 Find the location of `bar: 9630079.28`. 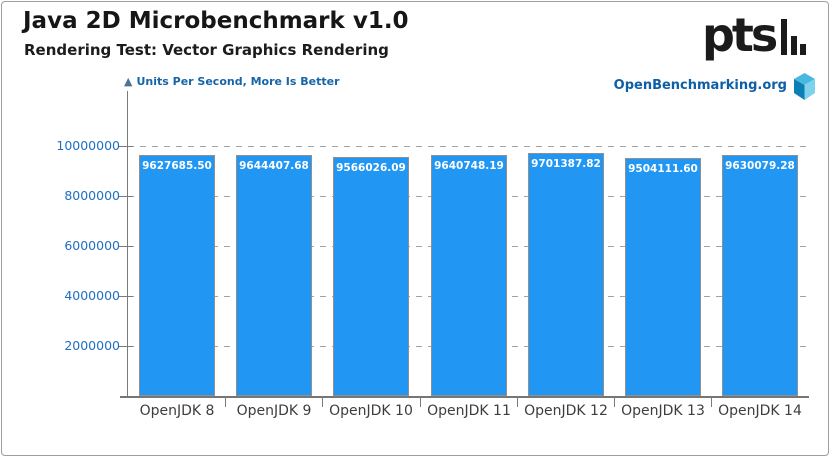

bar: 9630079.28 is located at coordinates (760, 275).